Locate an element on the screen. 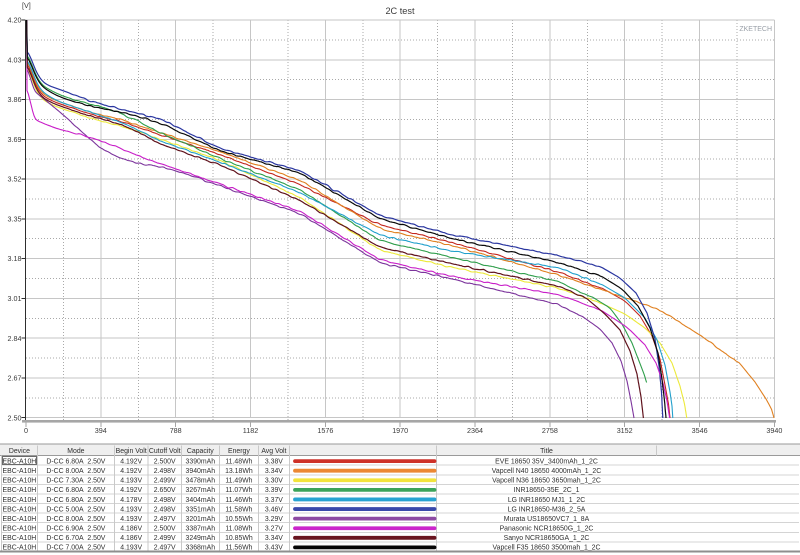 Image resolution: width=800 pixels, height=555 pixels. svg-text: [V] is located at coordinates (26, 5).